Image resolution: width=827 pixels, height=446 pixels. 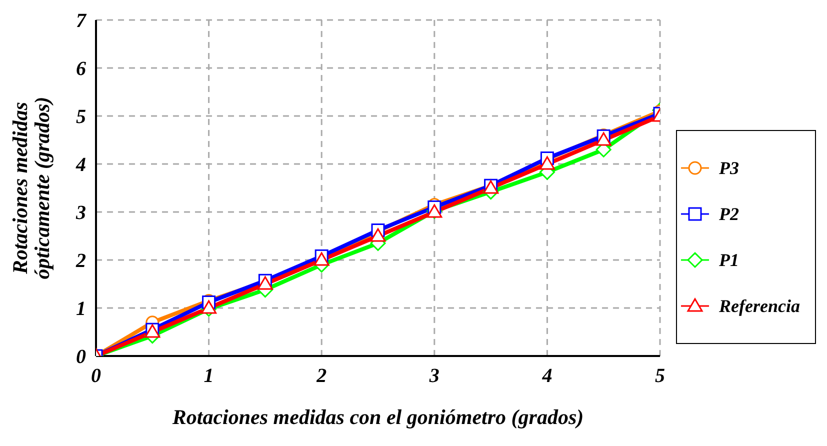 I want to click on y-axis-title: Rotaciones medidas ópticamente (grados), so click(x=31, y=188).